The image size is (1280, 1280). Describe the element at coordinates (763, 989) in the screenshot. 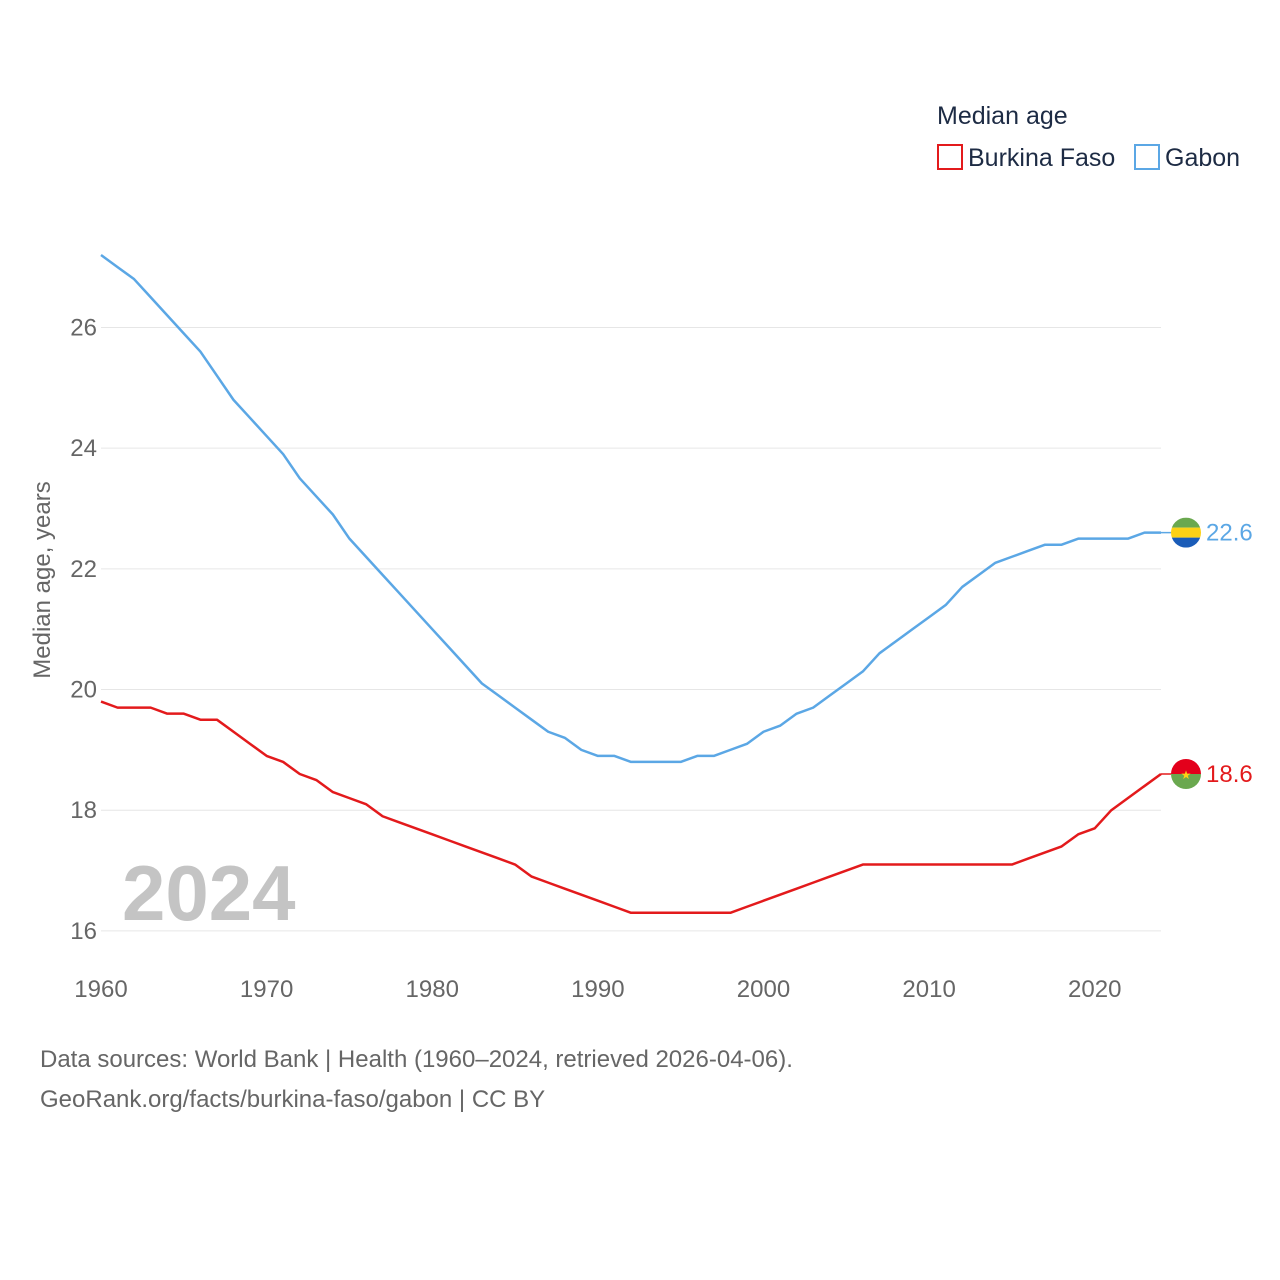

I see `x-tick-2000: 2000` at that location.